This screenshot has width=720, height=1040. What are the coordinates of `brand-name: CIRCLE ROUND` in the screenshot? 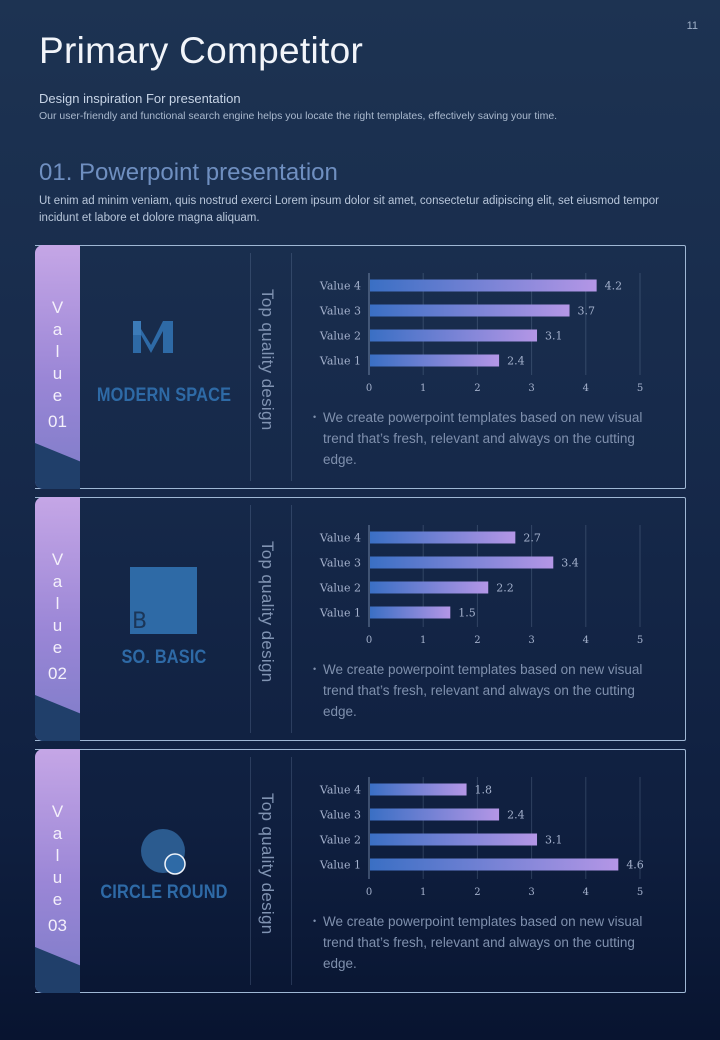 It's located at (164, 892).